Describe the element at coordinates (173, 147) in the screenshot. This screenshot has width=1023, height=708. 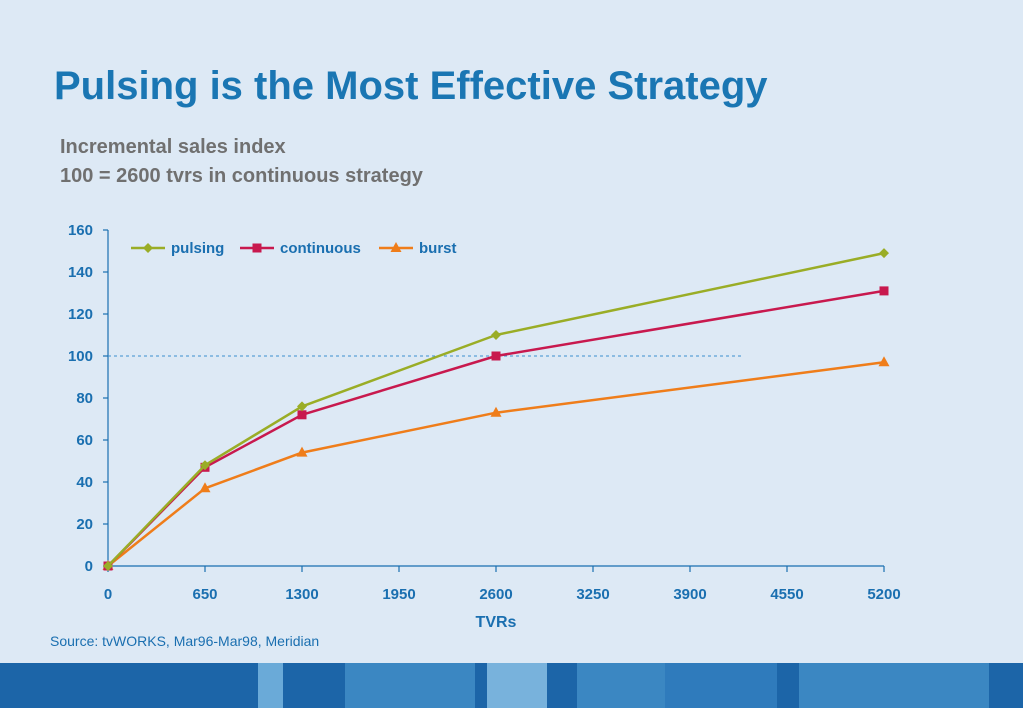
I see `subtitle-line-1: Incremental sales index` at that location.